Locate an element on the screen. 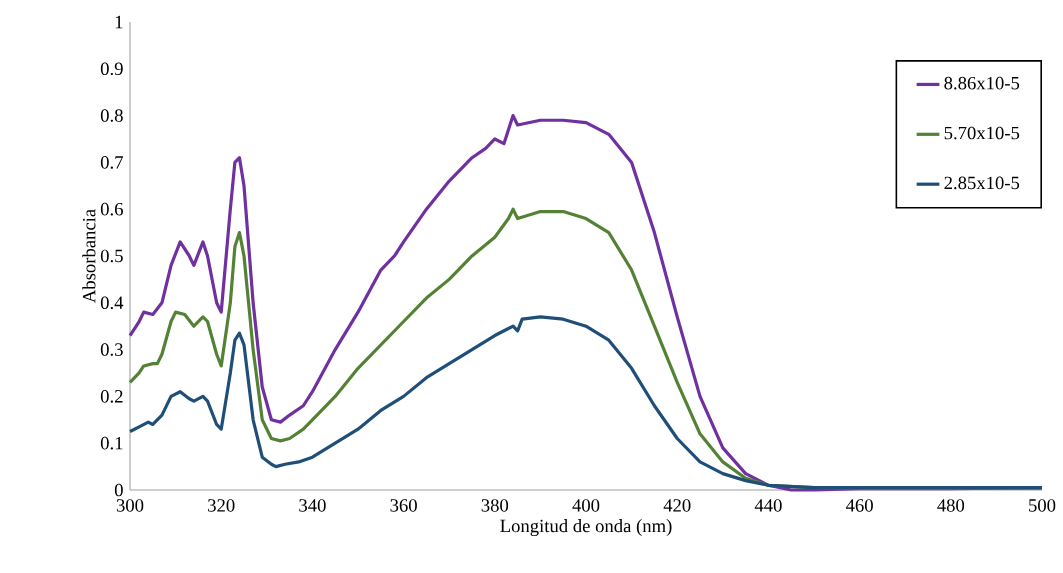 The height and width of the screenshot is (573, 1063). legend-label: 2.85x10-5 is located at coordinates (982, 183).